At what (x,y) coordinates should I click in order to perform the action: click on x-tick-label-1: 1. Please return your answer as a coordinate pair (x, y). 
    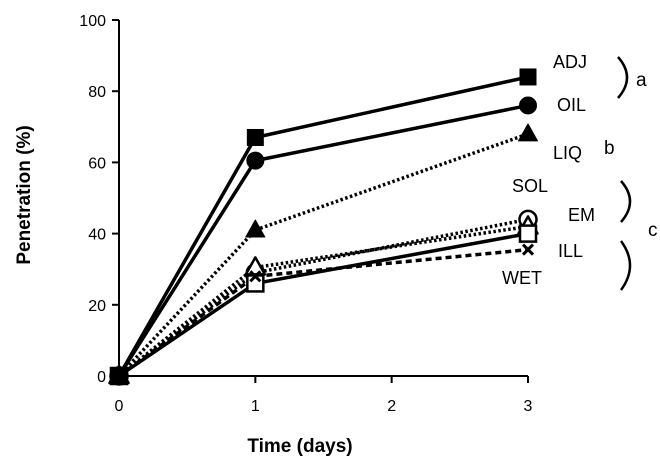
    Looking at the image, I should click on (255, 406).